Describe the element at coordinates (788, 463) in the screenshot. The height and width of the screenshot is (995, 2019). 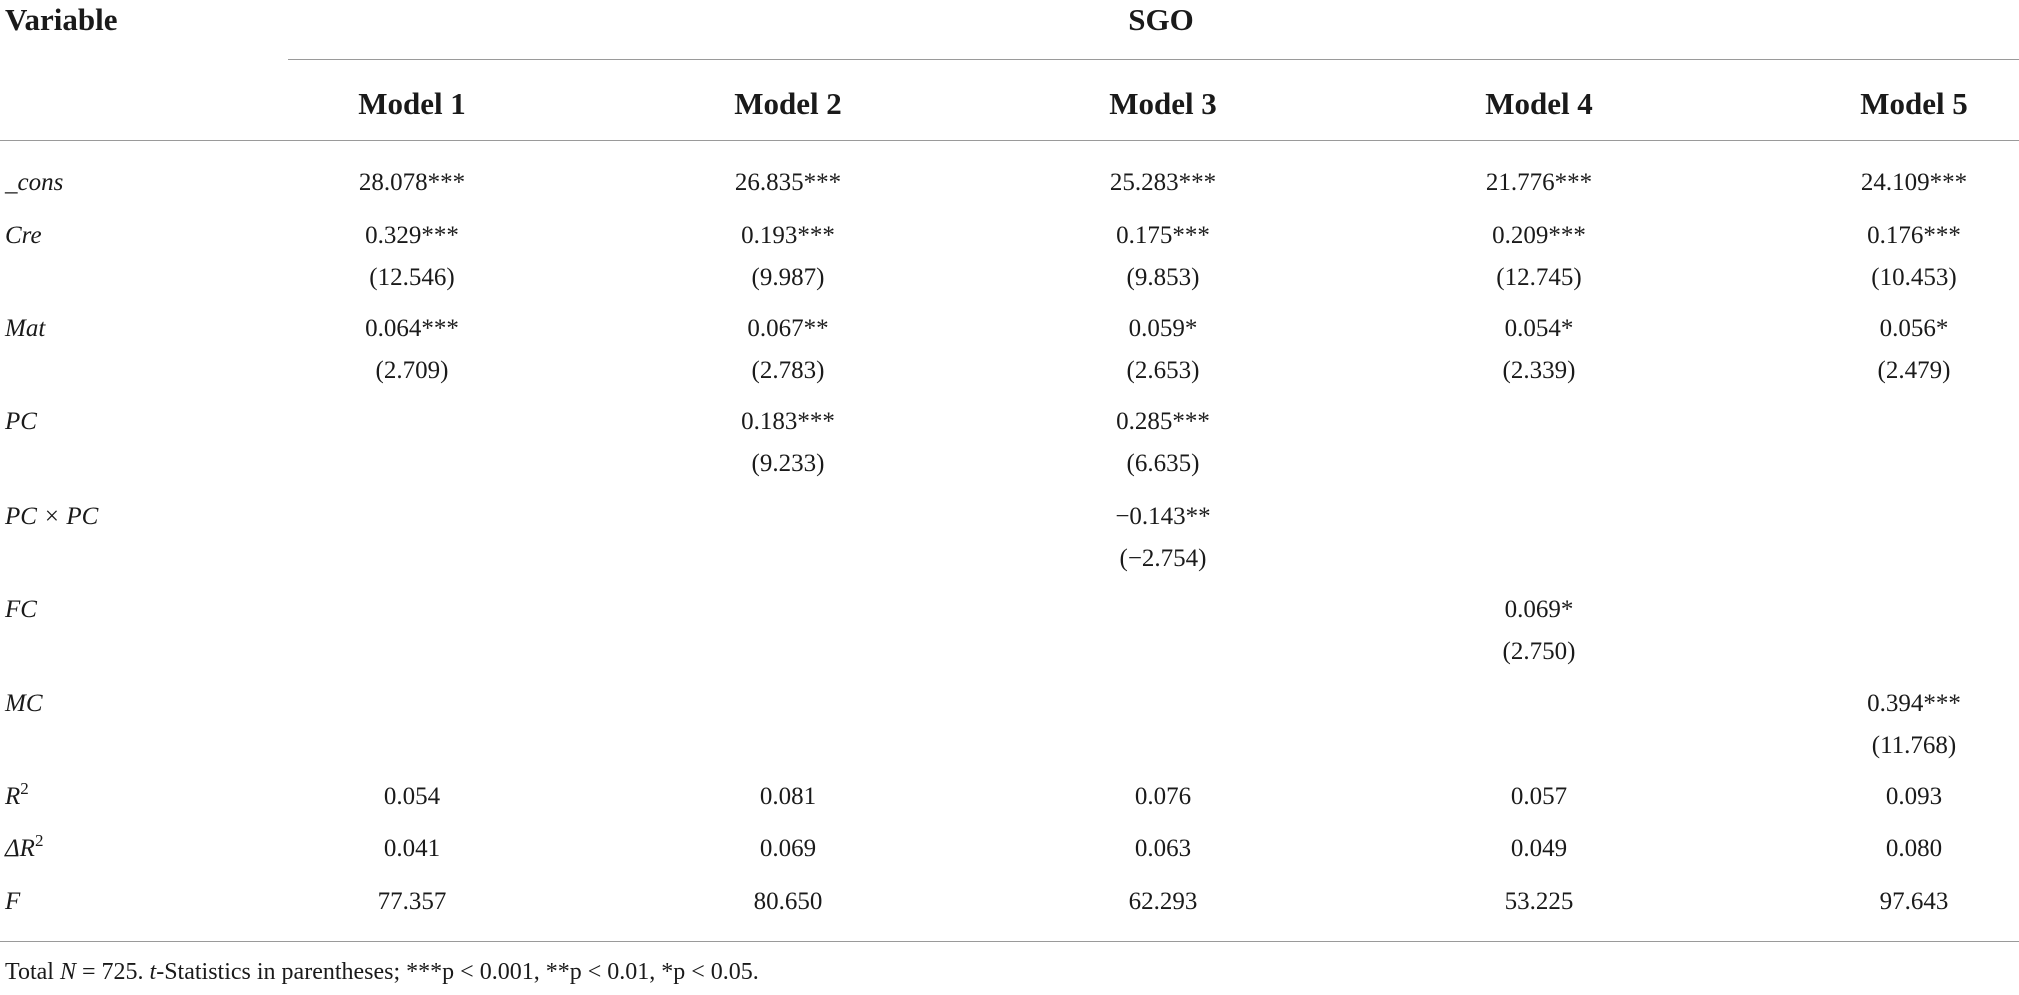
I see `pc-t-model-2: (9.233)` at that location.